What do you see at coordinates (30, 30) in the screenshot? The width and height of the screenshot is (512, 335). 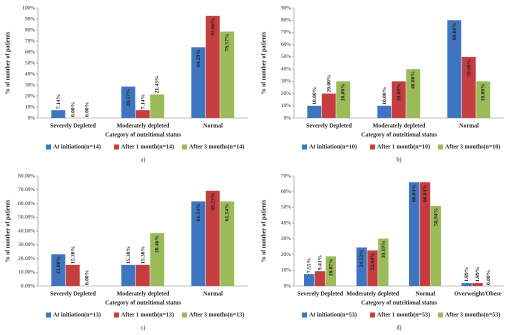 I see `y-tick-label: 80%` at bounding box center [30, 30].